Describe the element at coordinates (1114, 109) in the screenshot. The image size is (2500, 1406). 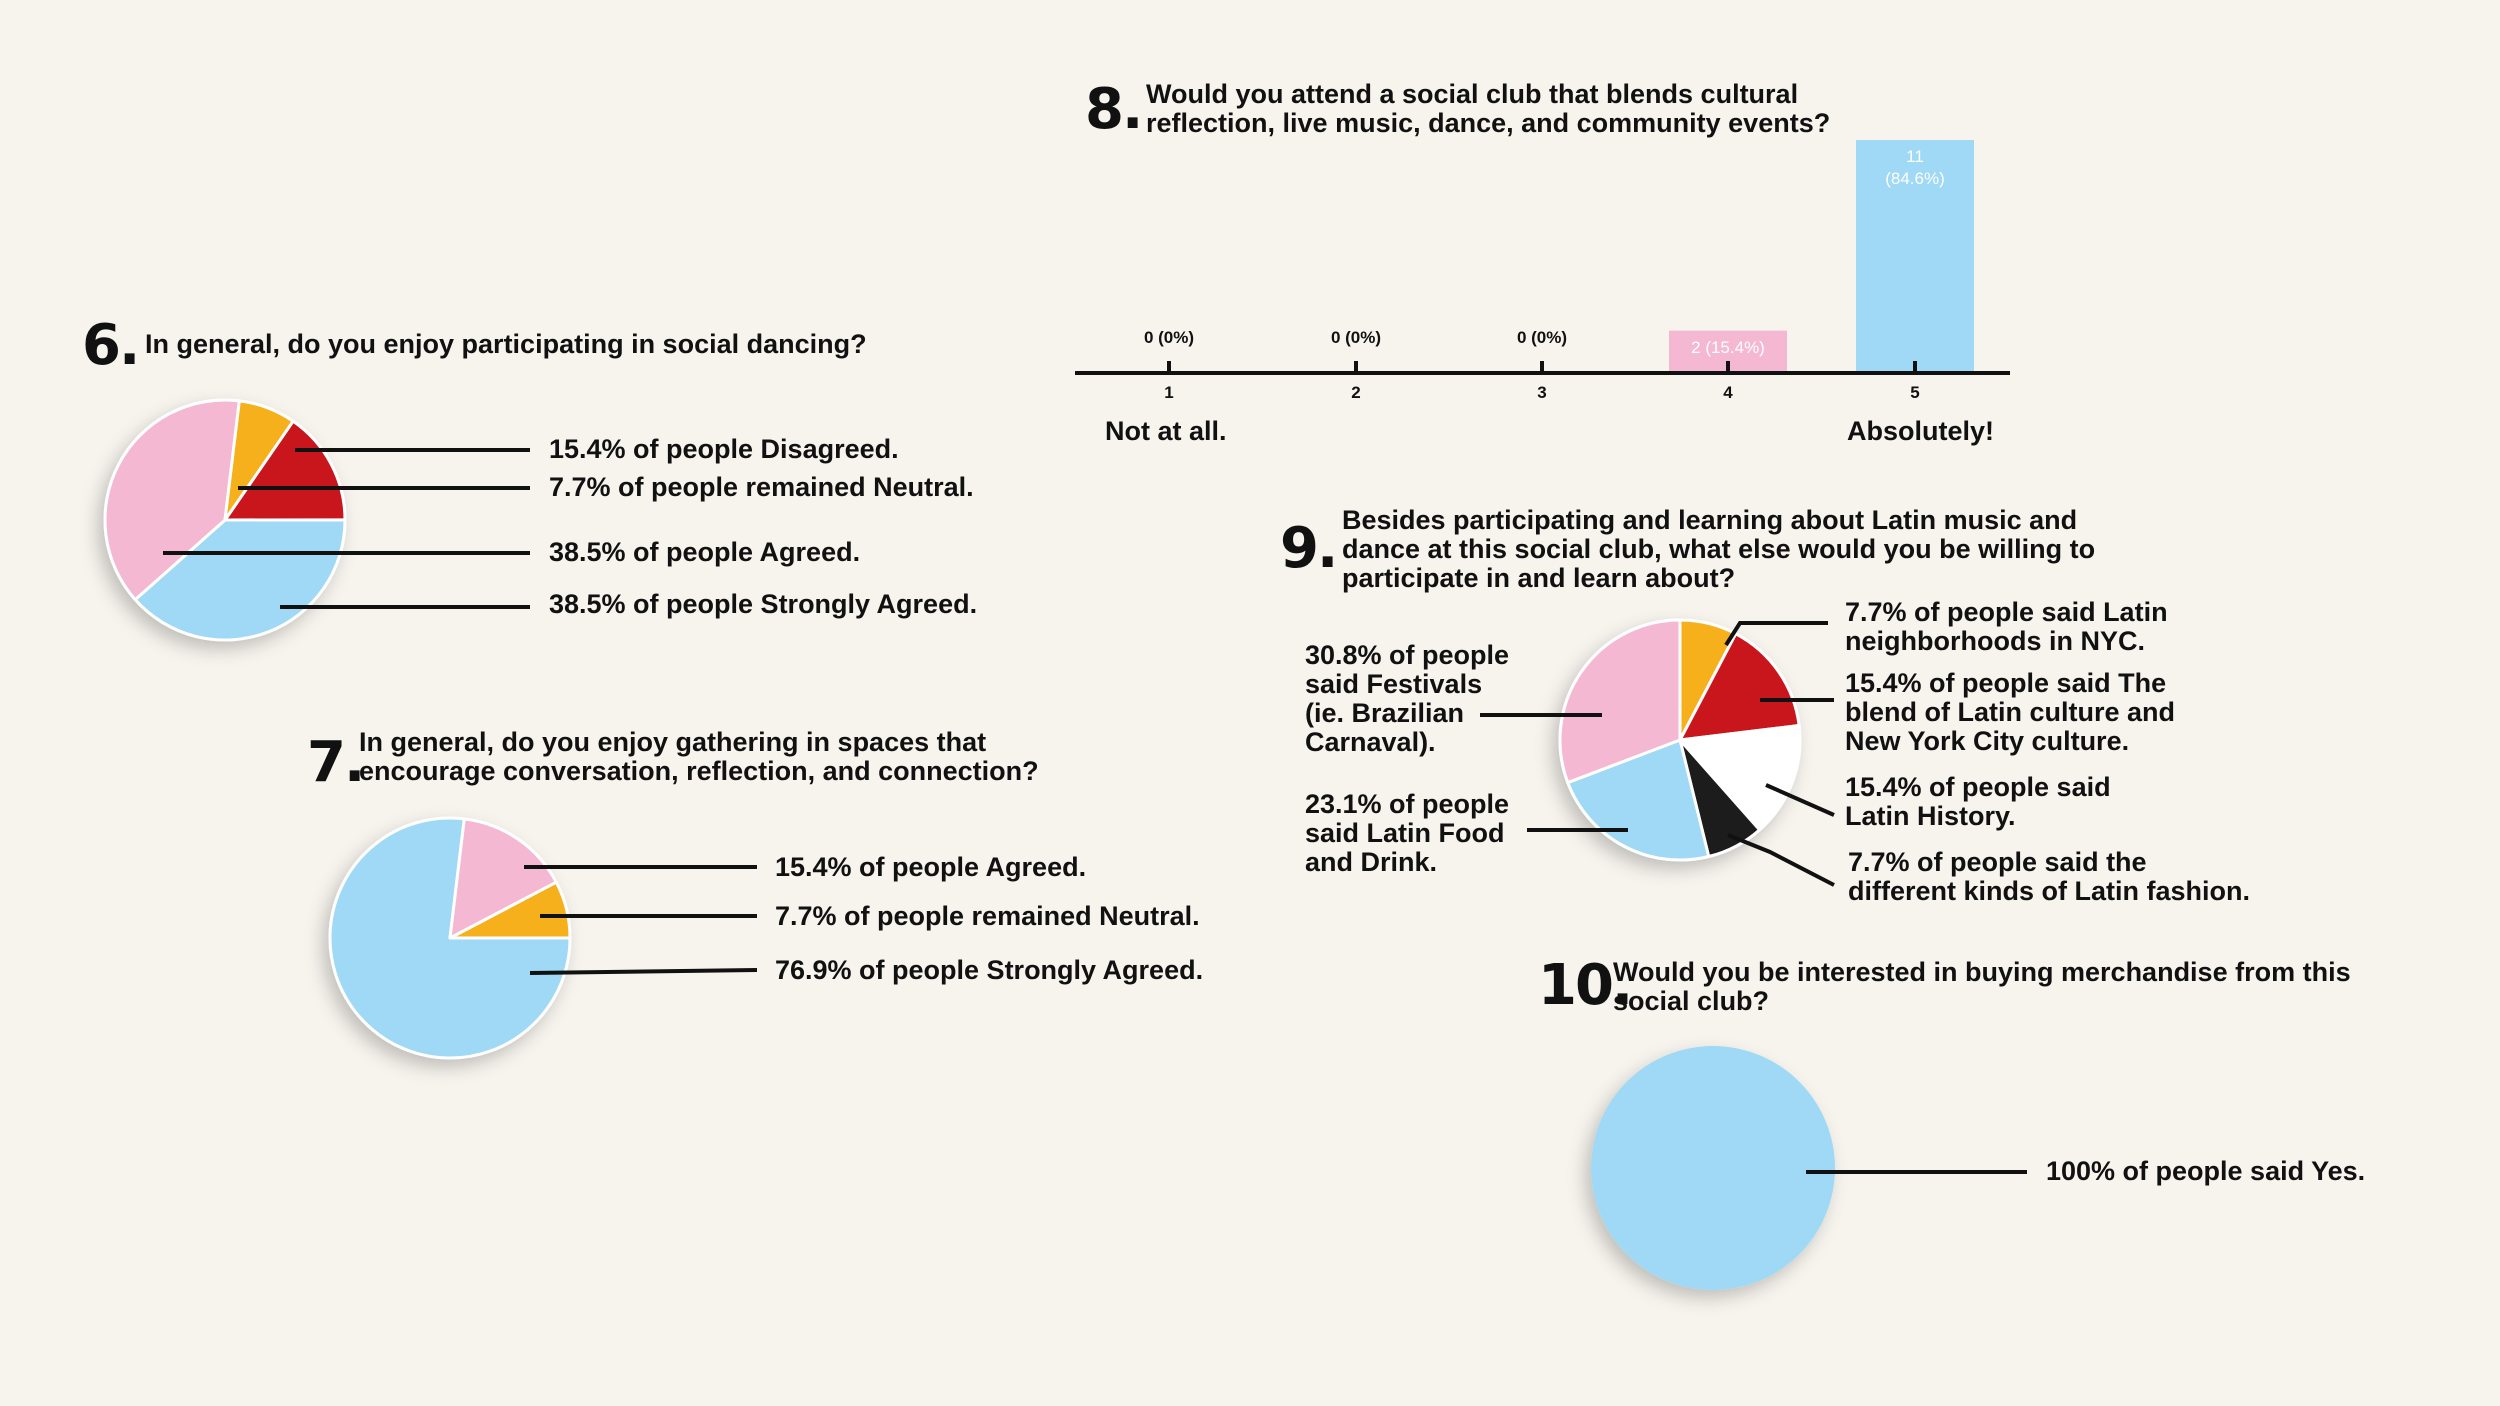
I see `q8-number: 8.` at that location.